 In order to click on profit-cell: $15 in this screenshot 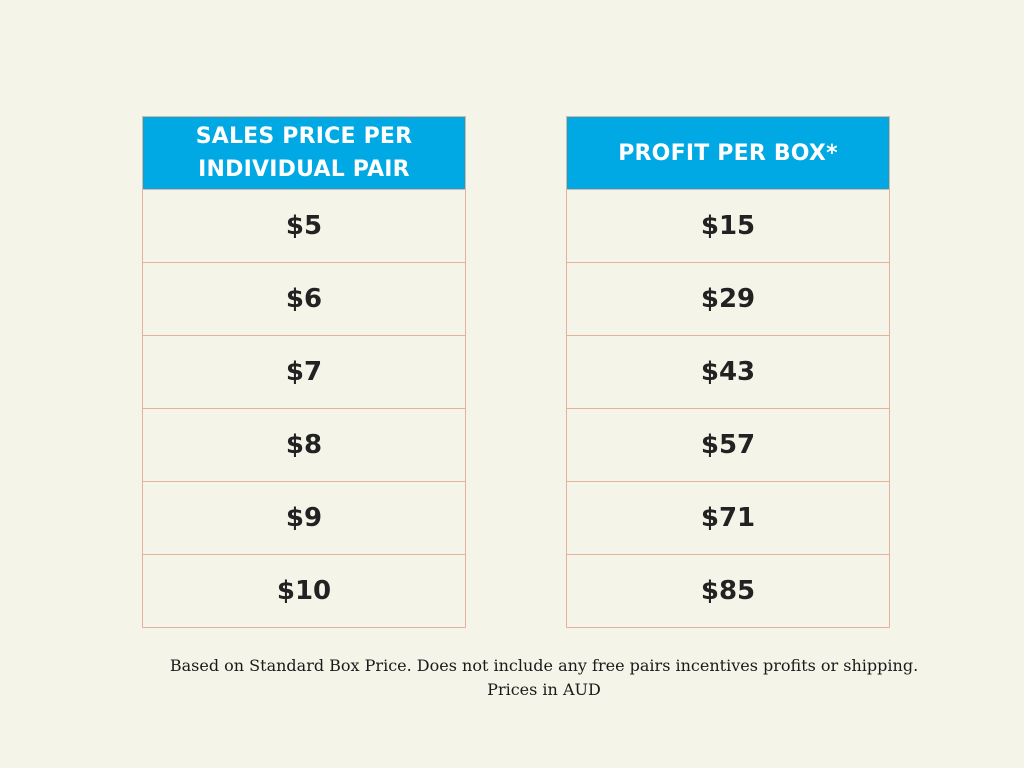, I will do `click(728, 225)`.